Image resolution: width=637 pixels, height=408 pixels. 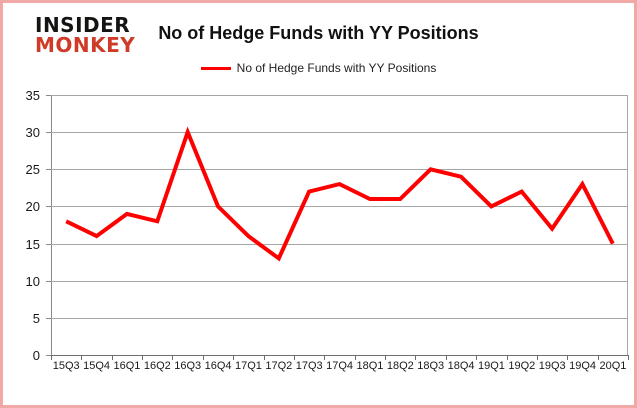 I want to click on x-tick-label-17Q3: 17Q3, so click(x=309, y=366).